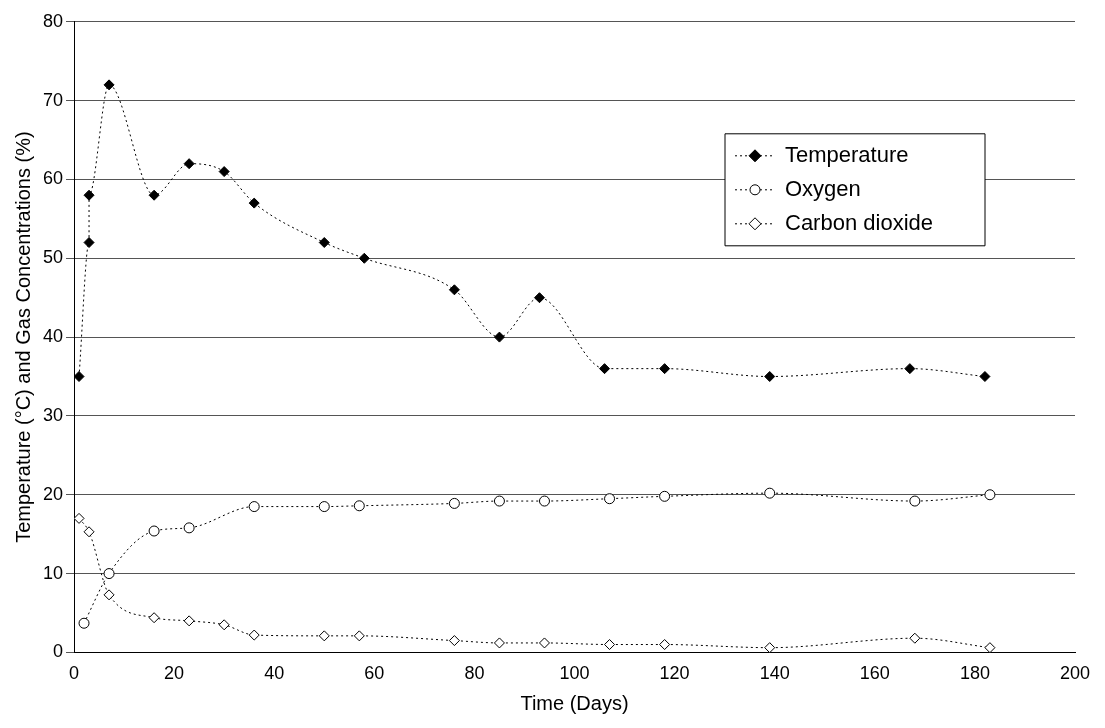 Image resolution: width=1105 pixels, height=728 pixels. I want to click on x-tick-label: 120, so click(674, 673).